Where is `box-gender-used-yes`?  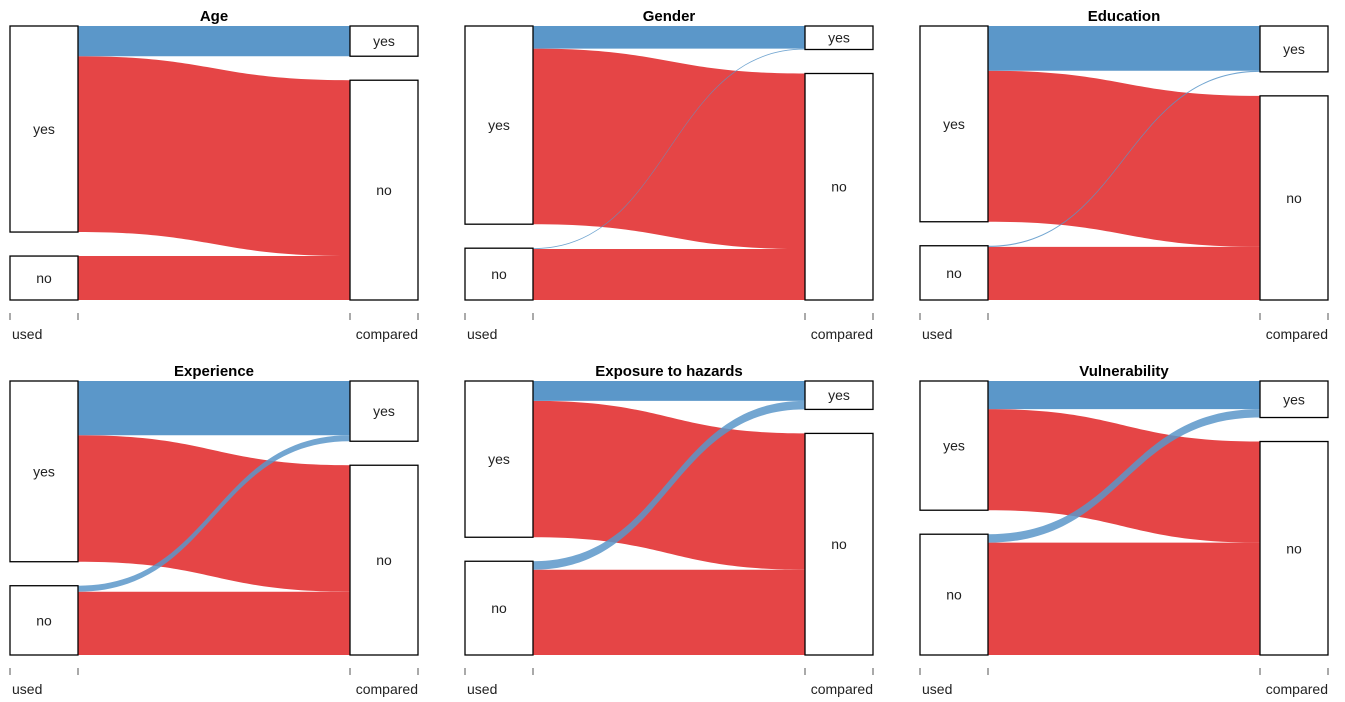
box-gender-used-yes is located at coordinates (499, 125).